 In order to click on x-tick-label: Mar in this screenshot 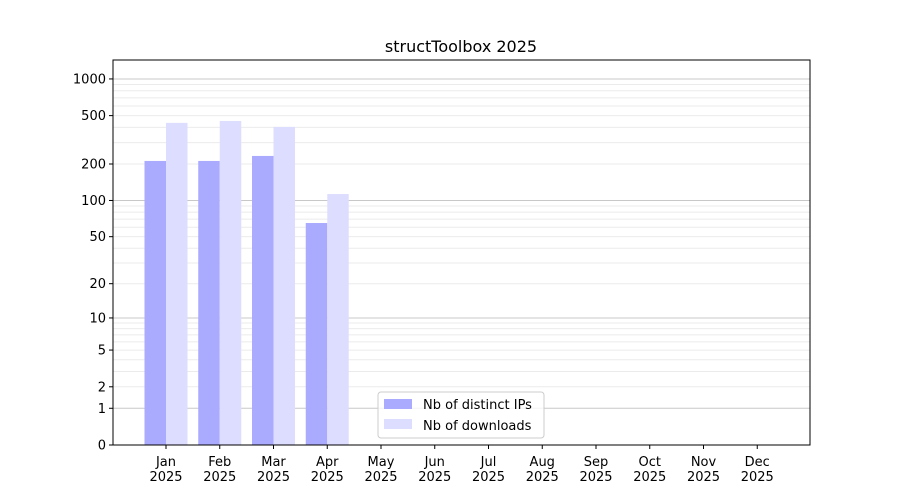, I will do `click(273, 462)`.